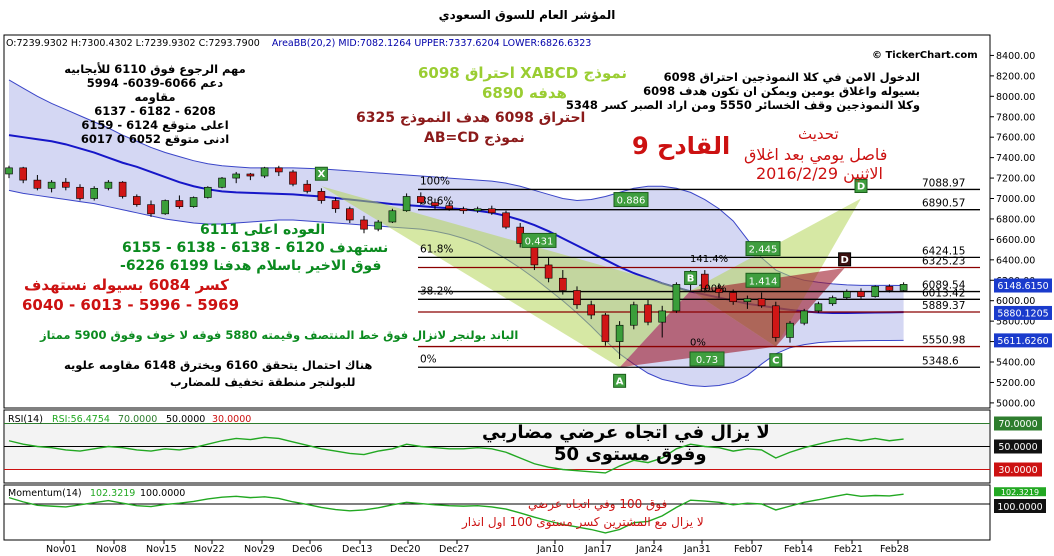 Image resolution: width=1054 pixels, height=556 pixels. I want to click on momentum-axis-box-text: 100.0000, so click(1019, 507).